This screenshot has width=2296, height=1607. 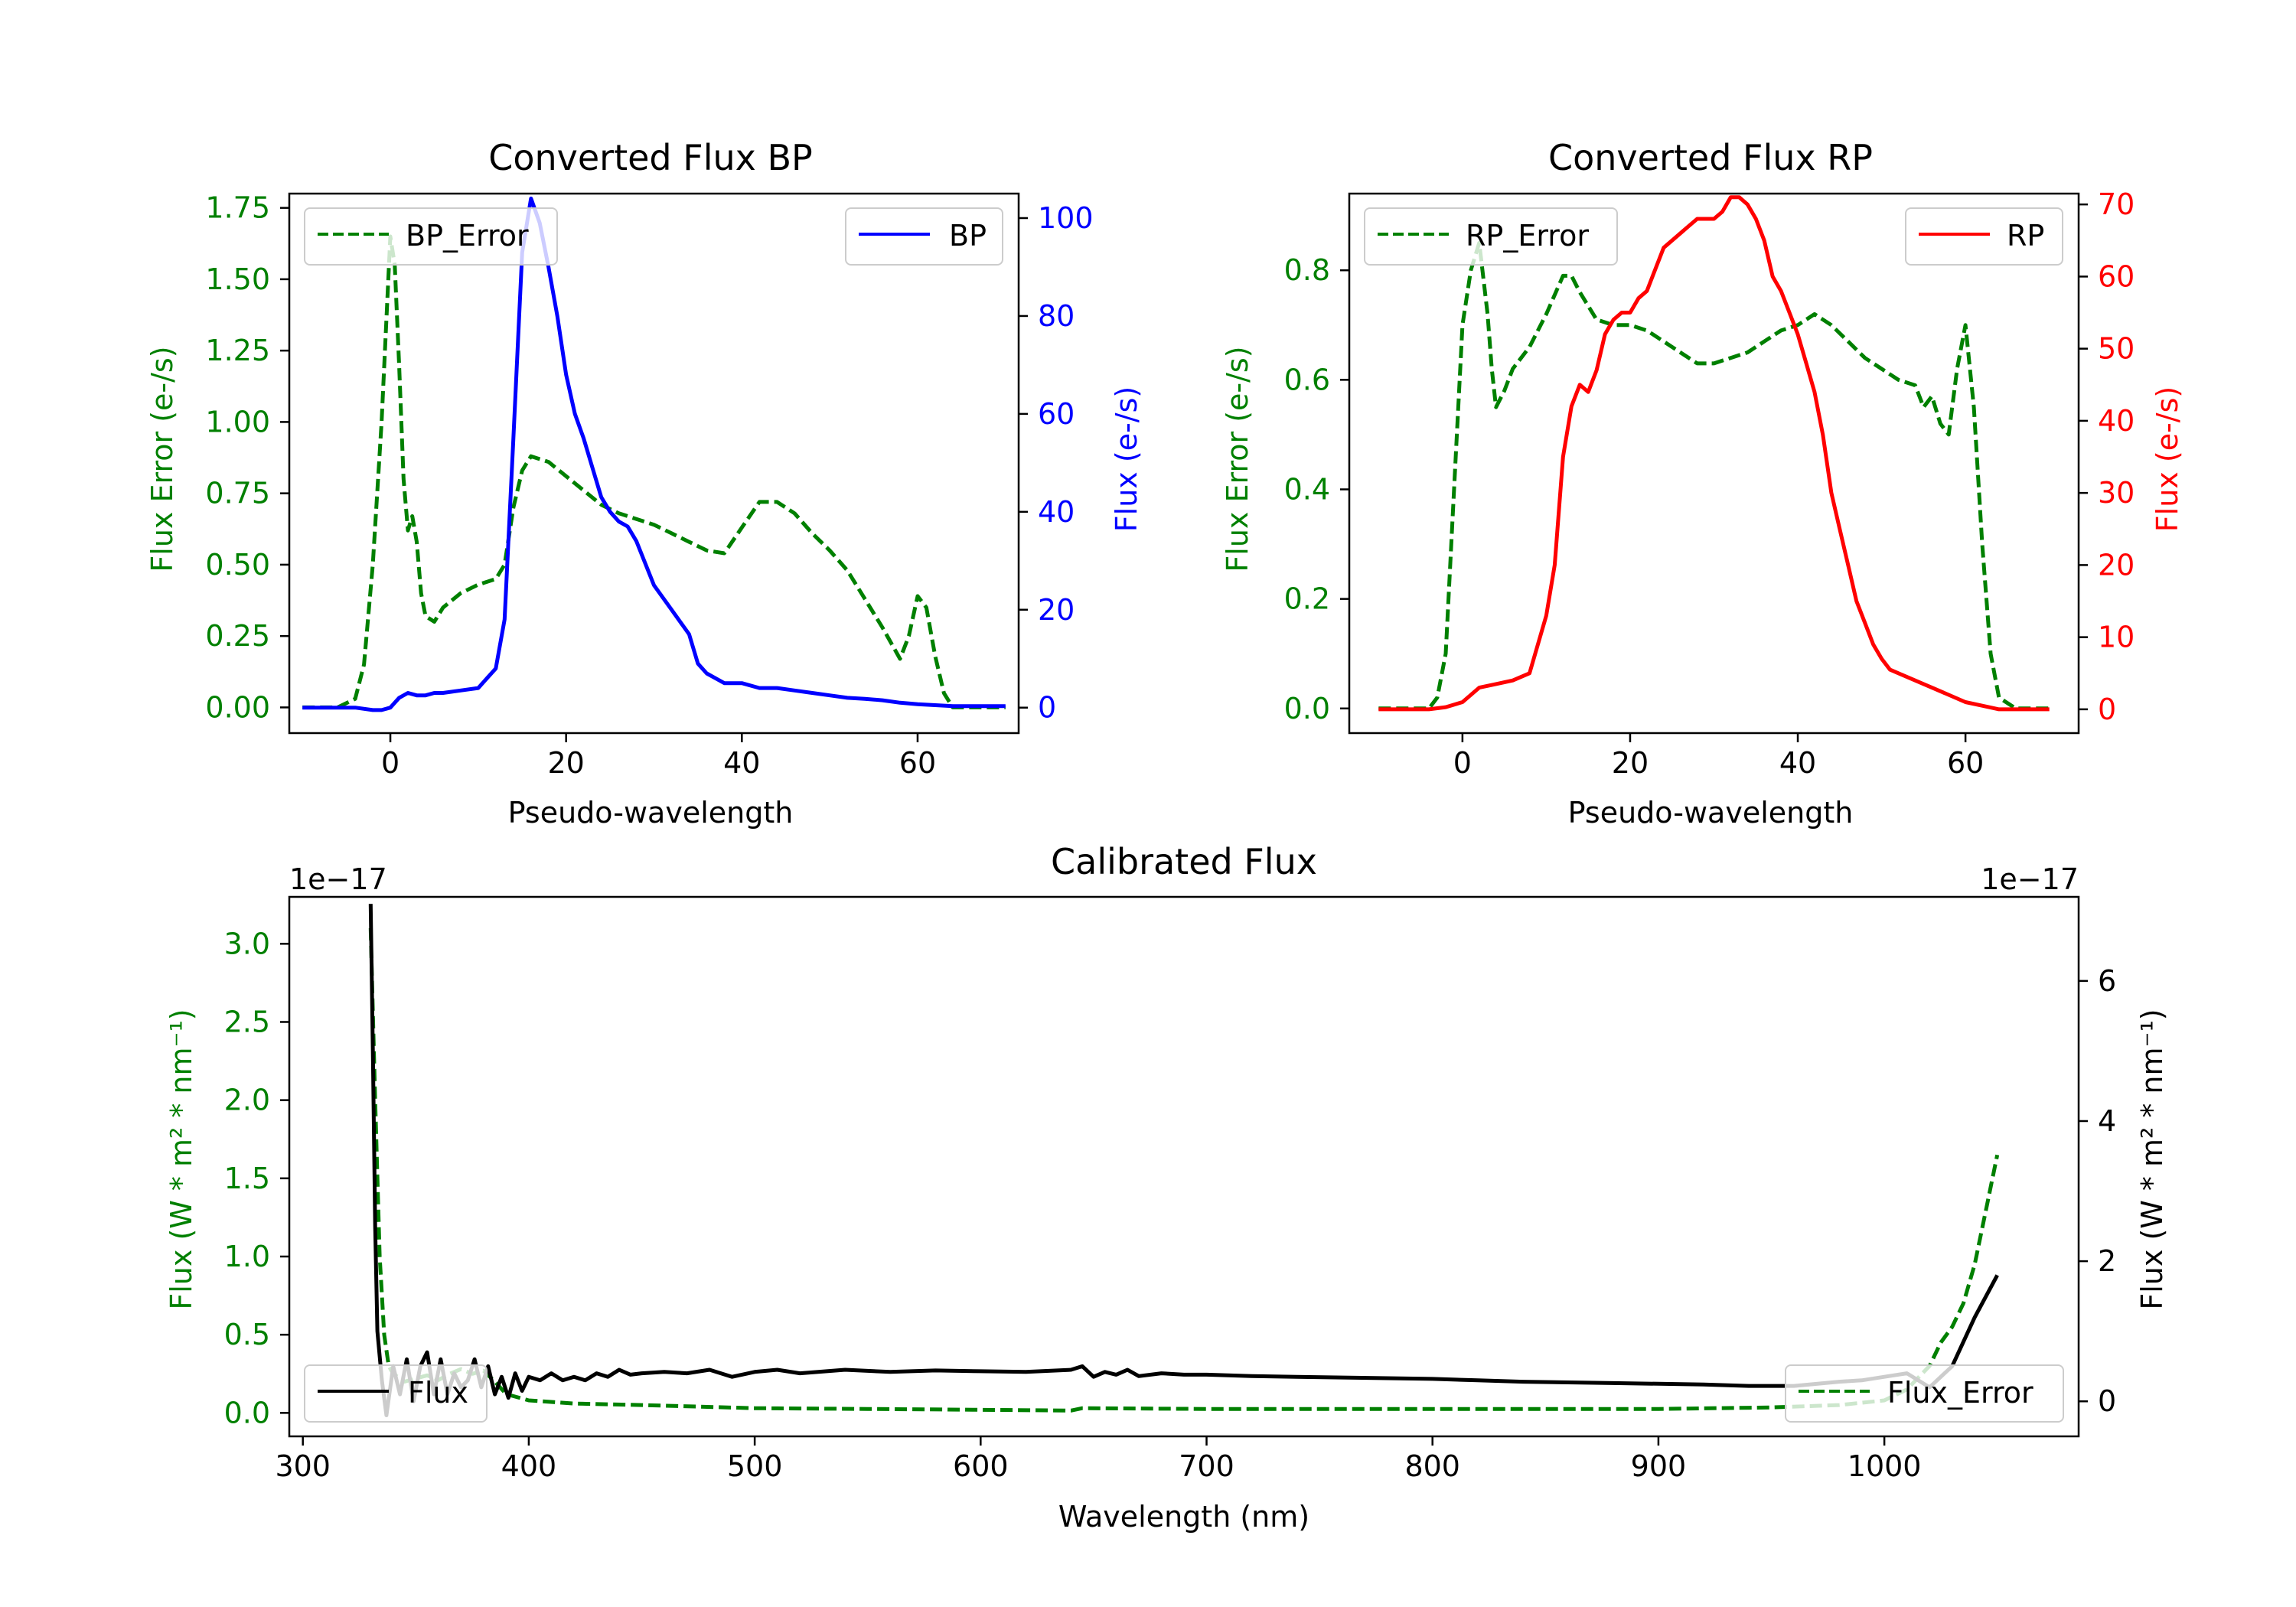 What do you see at coordinates (237, 494) in the screenshot?
I see `bp-y-left-tick-label: 0.75` at bounding box center [237, 494].